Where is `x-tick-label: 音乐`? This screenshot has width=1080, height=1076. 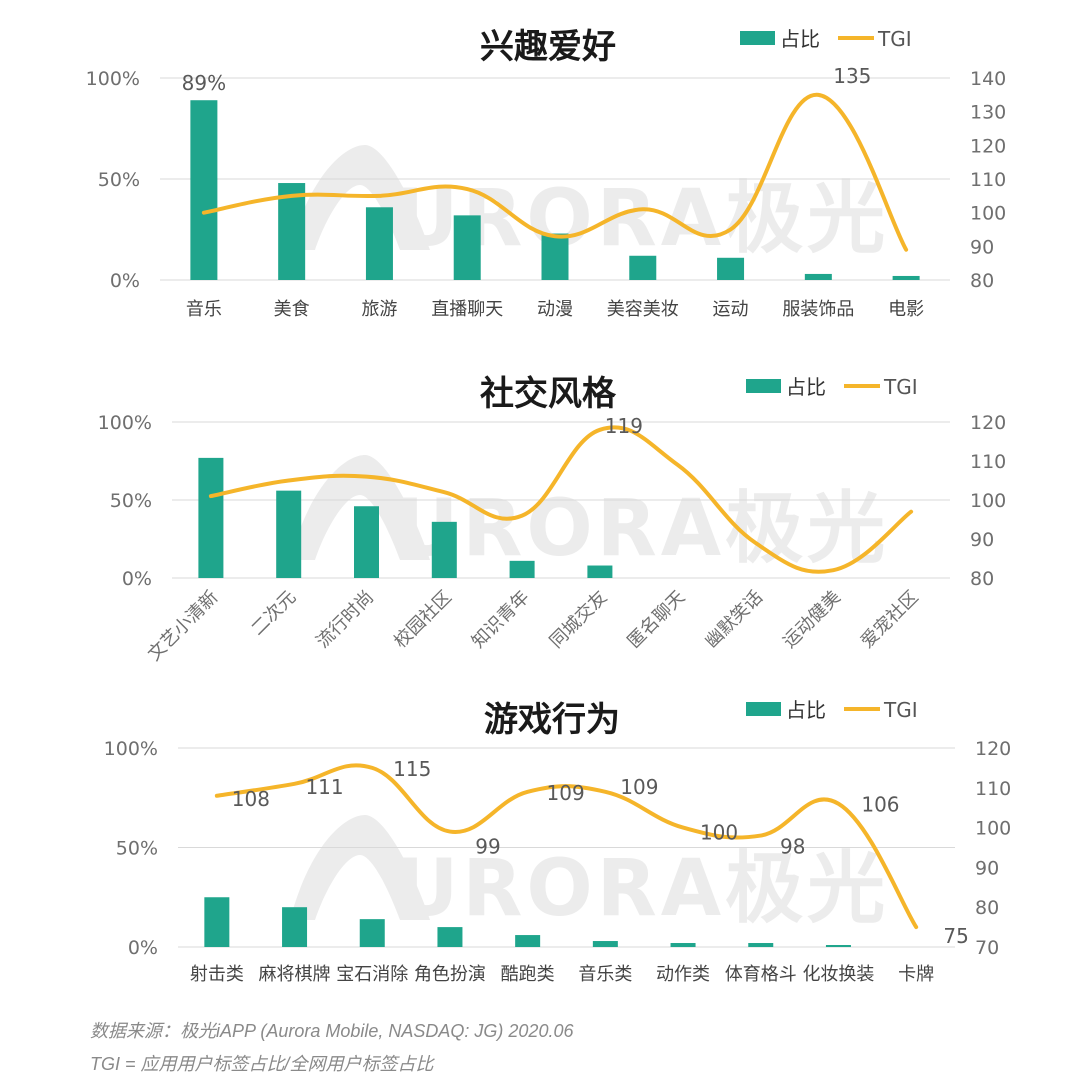 x-tick-label: 音乐 is located at coordinates (204, 309).